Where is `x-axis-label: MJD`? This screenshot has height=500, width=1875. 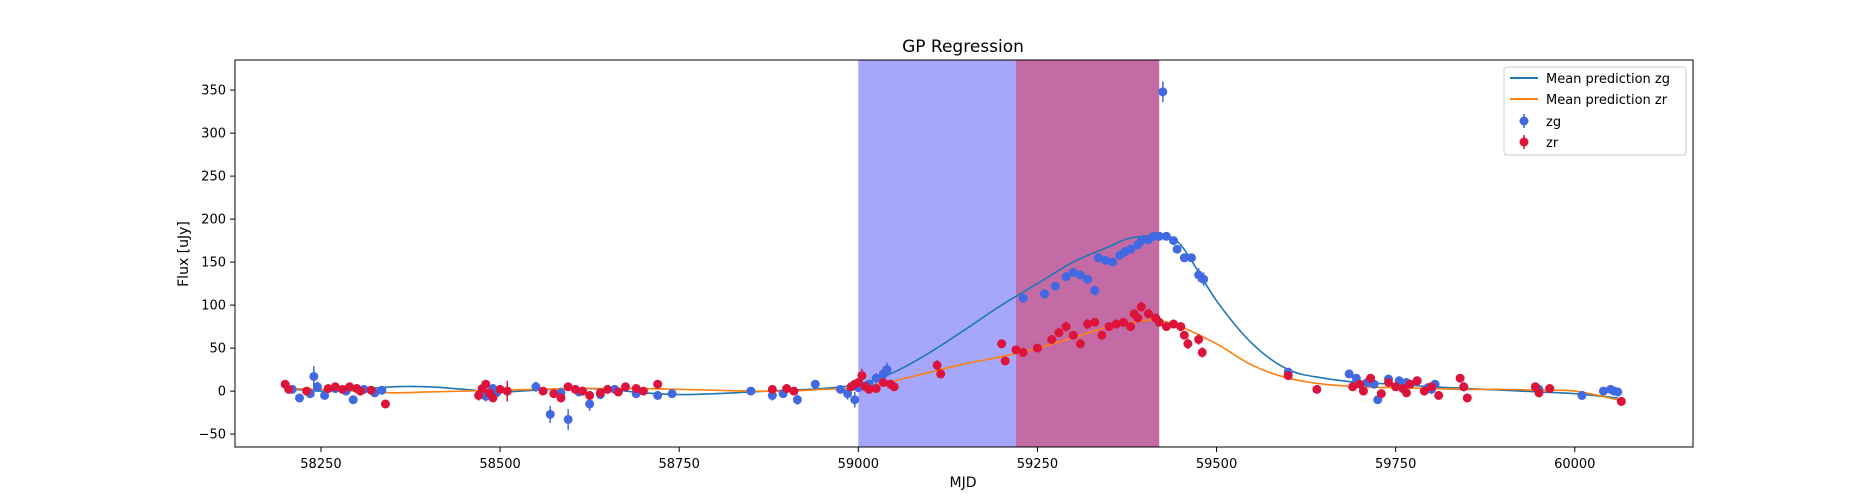 x-axis-label: MJD is located at coordinates (963, 483).